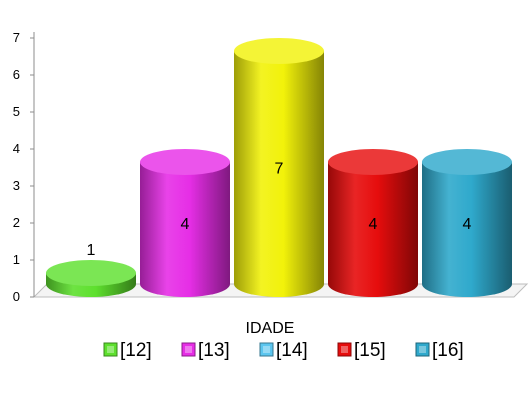 The height and width of the screenshot is (394, 532). I want to click on legend-item: [15], so click(361, 350).